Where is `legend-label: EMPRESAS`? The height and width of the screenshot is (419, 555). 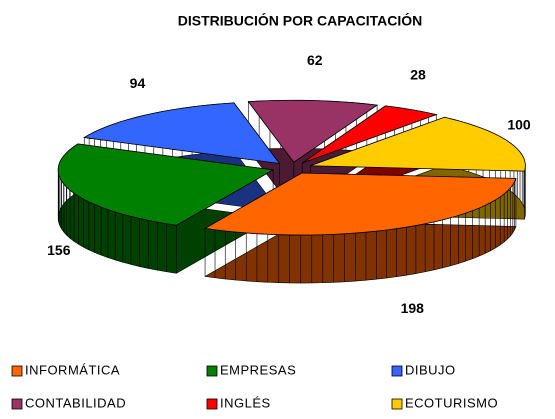
legend-label: EMPRESAS is located at coordinates (258, 369).